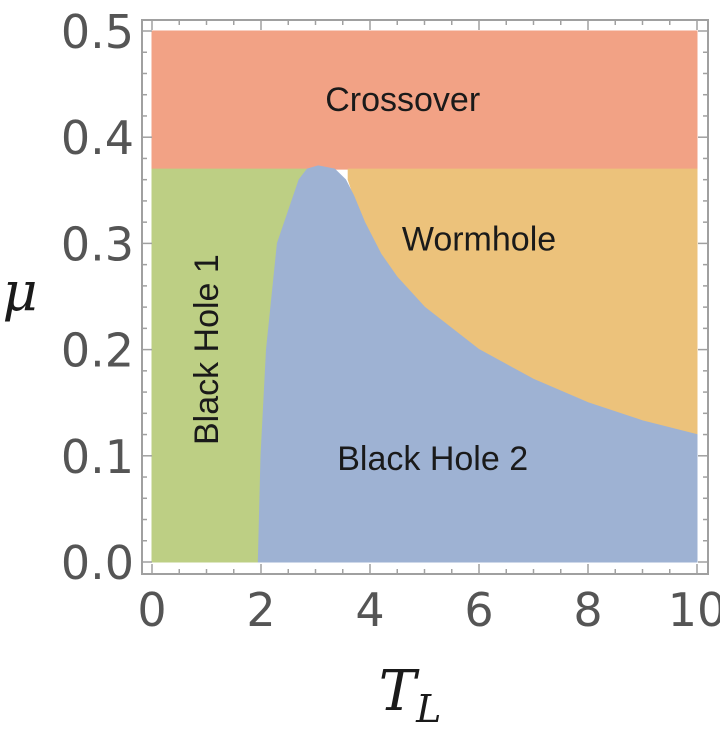  I want to click on region-label-black-hole-1: Black Hole 1, so click(207, 349).